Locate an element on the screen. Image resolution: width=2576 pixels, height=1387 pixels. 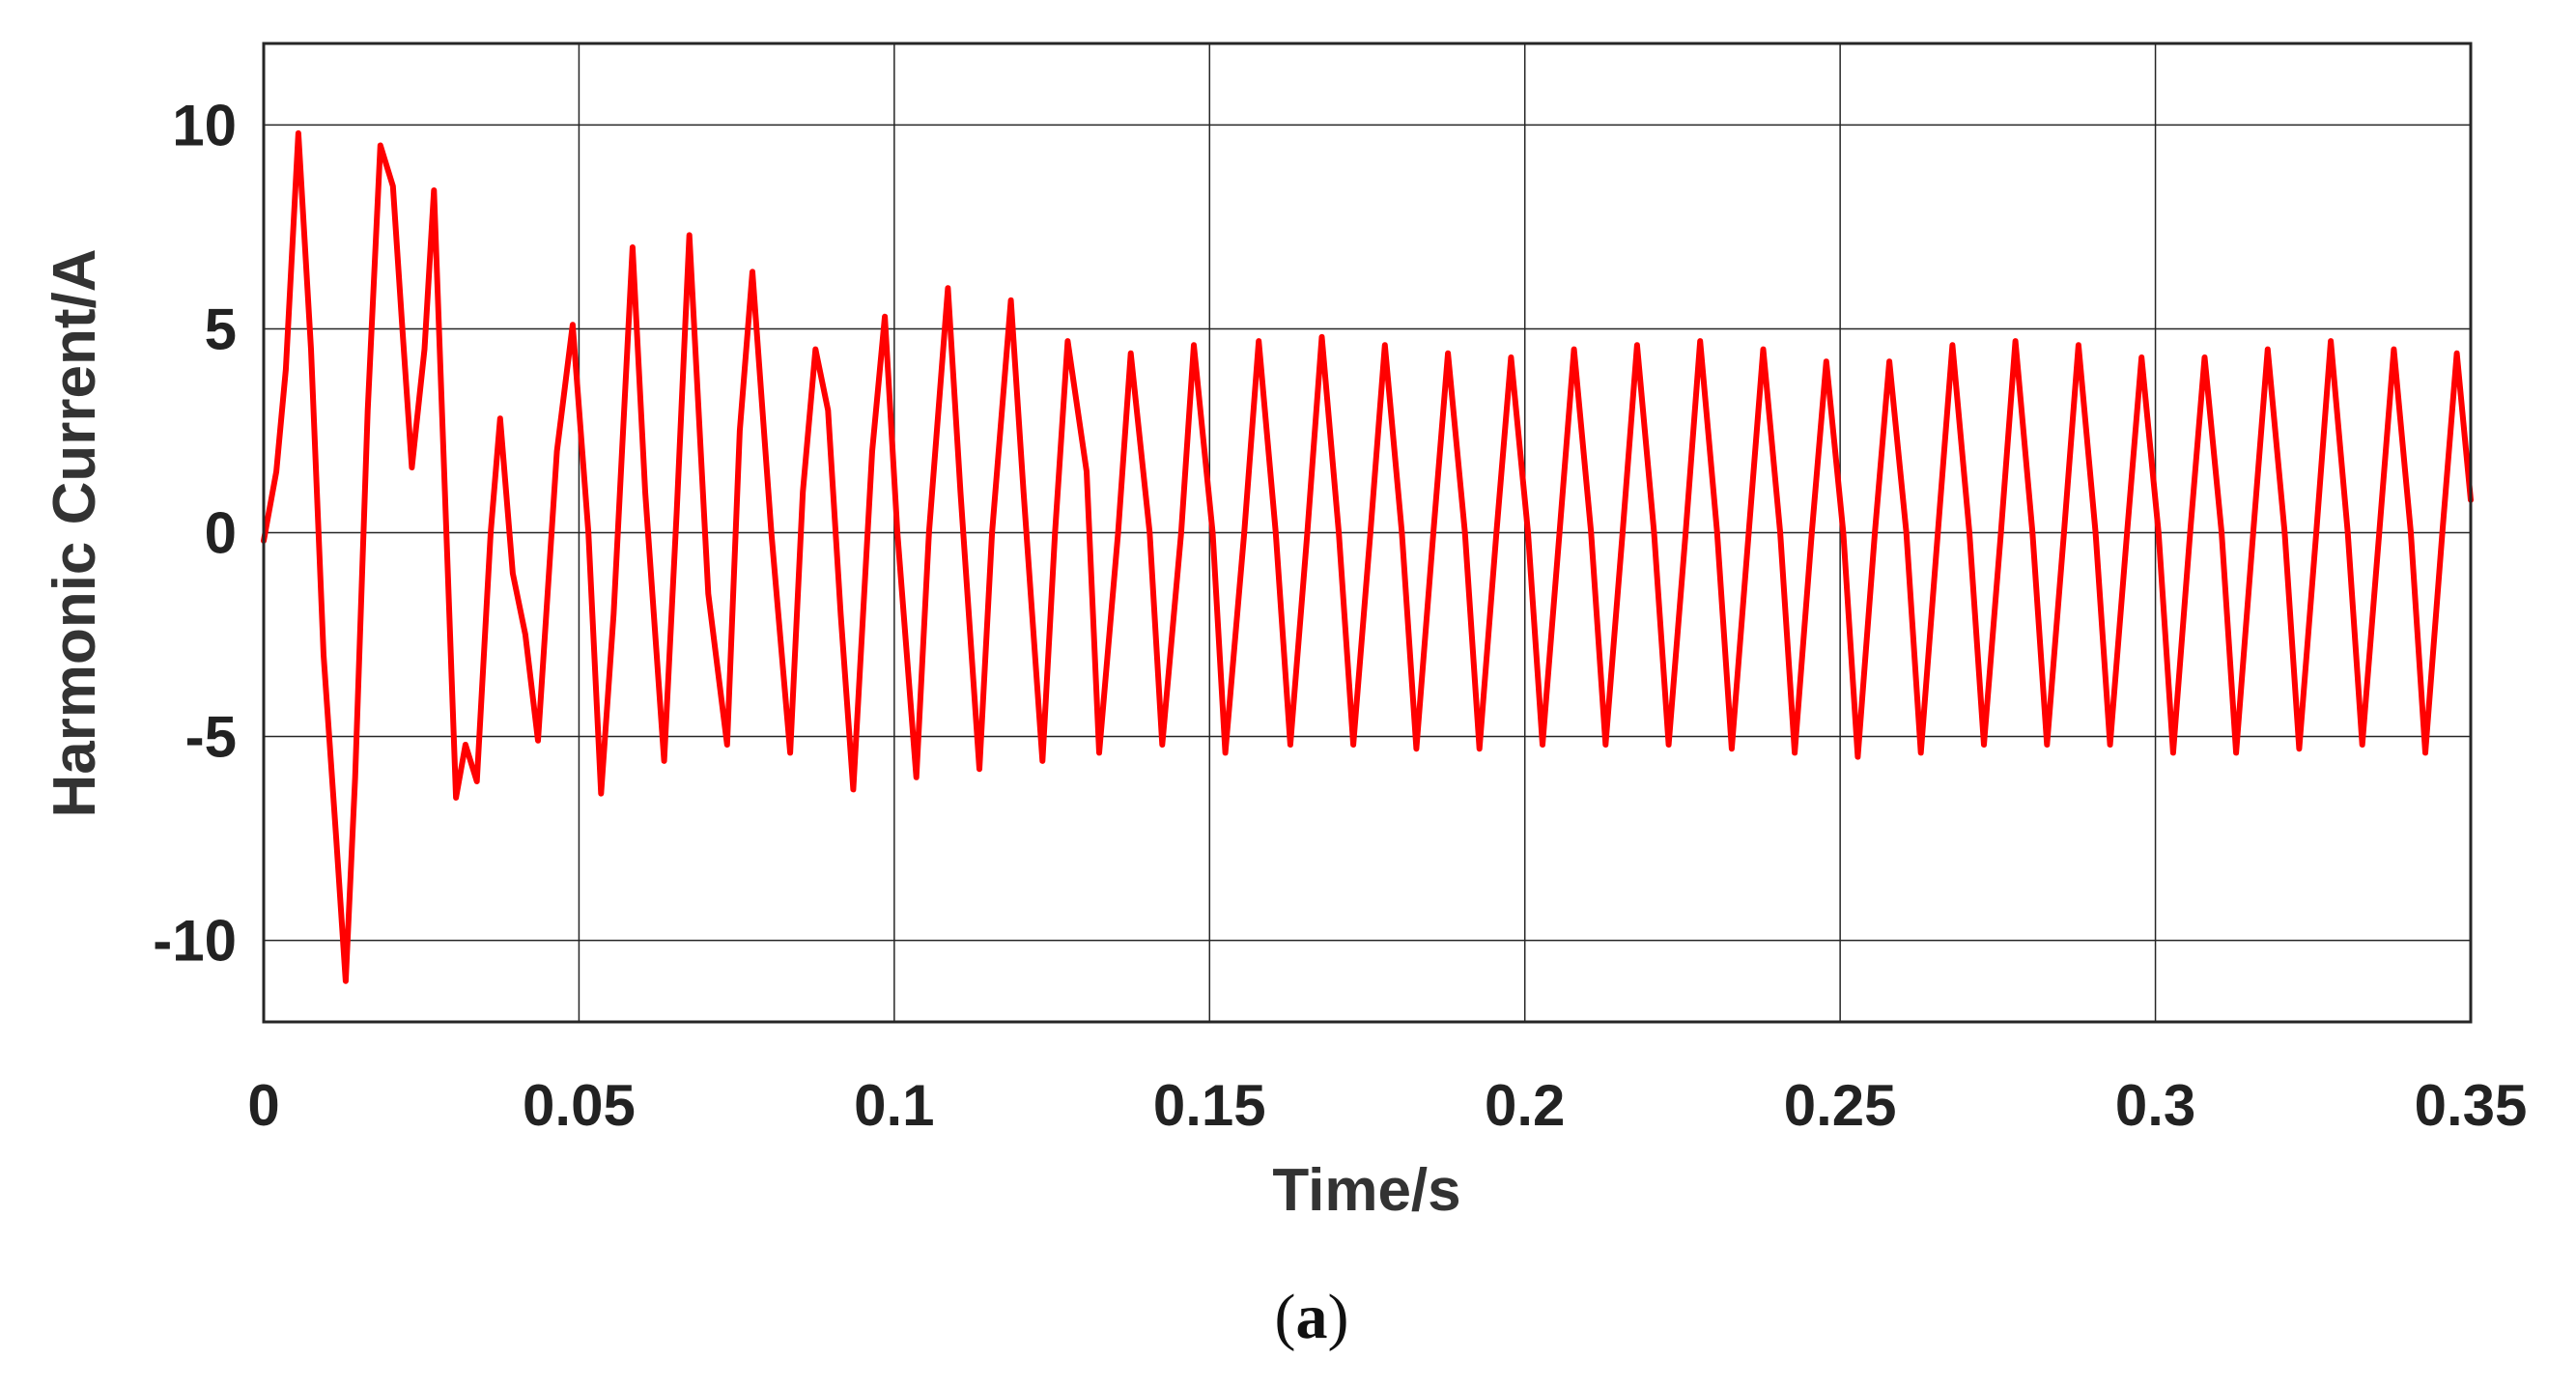
y-tick-label: -5 is located at coordinates (211, 737).